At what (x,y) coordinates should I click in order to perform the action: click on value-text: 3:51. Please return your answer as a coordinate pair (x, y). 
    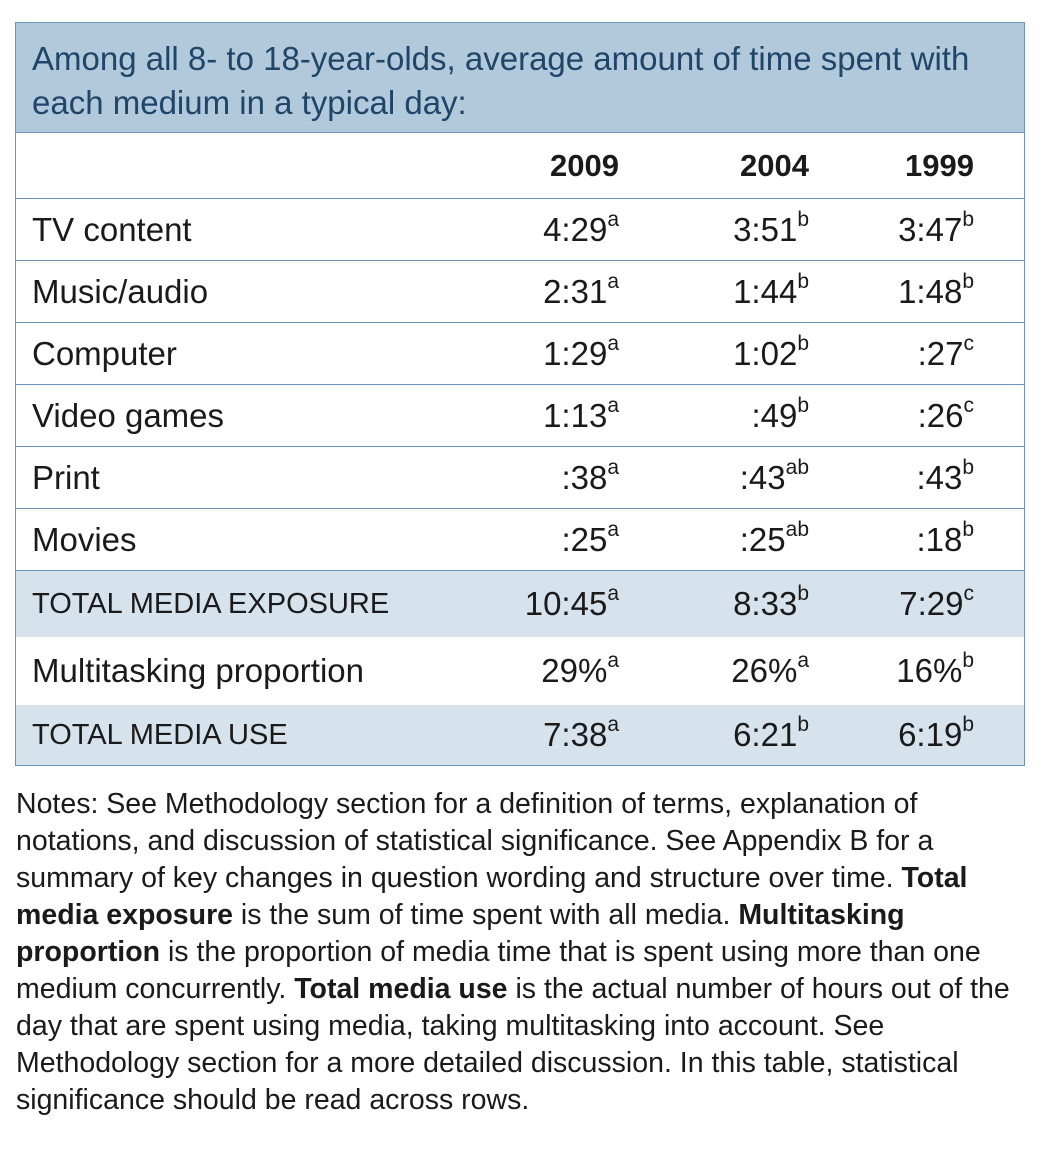
    Looking at the image, I should click on (765, 229).